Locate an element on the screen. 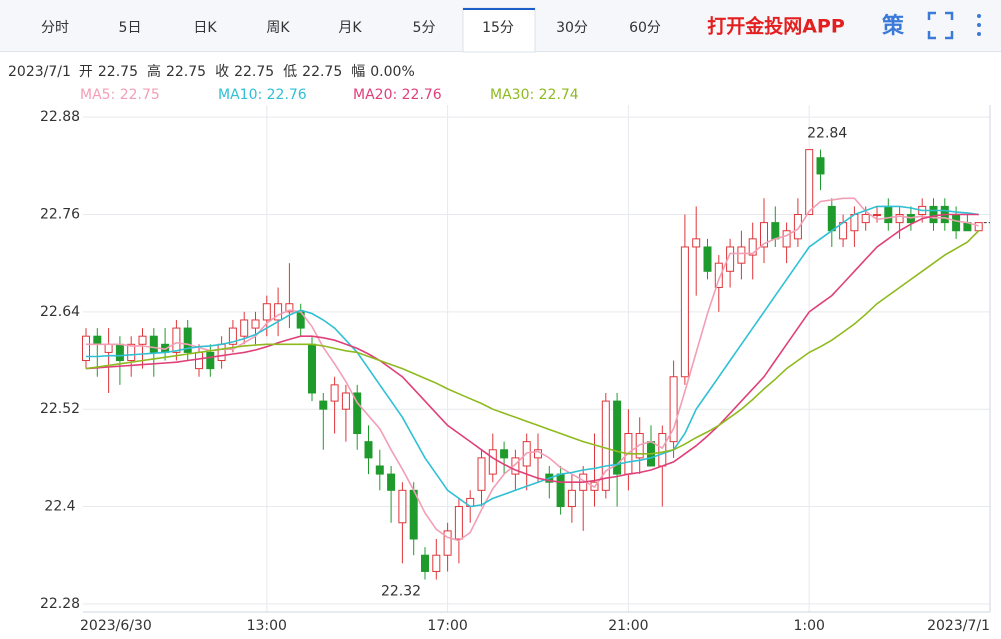  x-tick-label: 2023/7/1 is located at coordinates (958, 626).